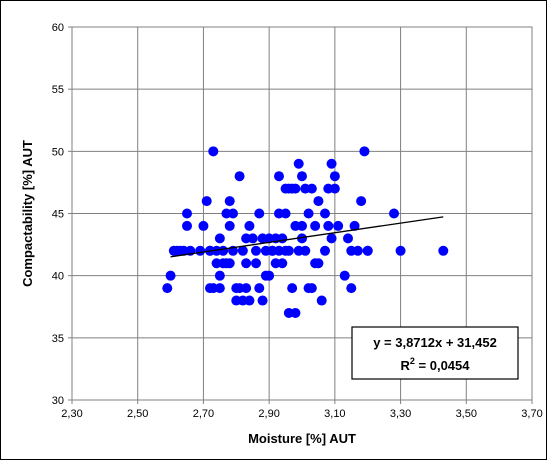 The width and height of the screenshot is (547, 460). I want to click on r-squared-text: R2 = 0,0454, so click(436, 364).